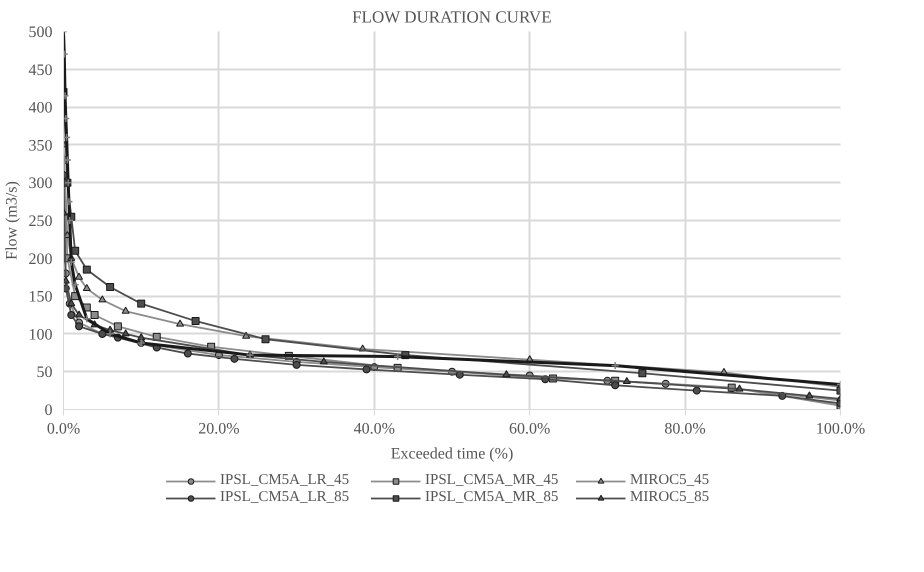 This screenshot has height=572, width=924. What do you see at coordinates (40, 183) in the screenshot?
I see `y-tick-label: 300` at bounding box center [40, 183].